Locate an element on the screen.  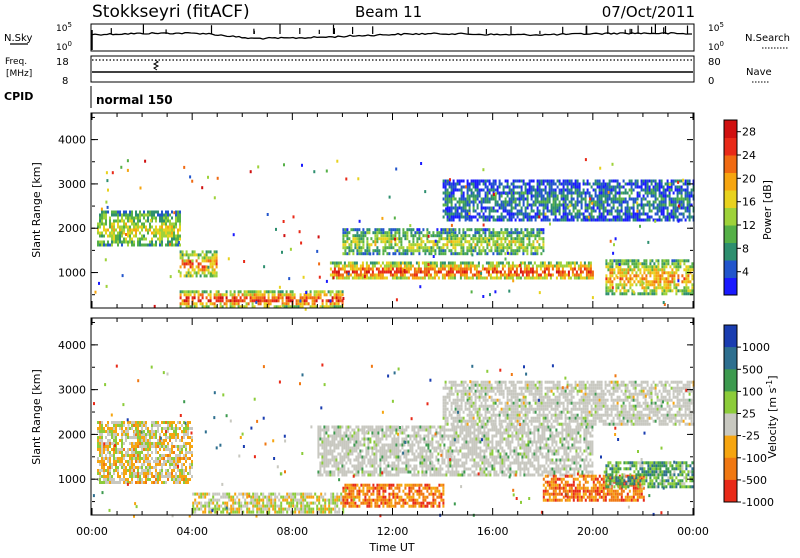
velocity-y-label: Slant Range [km] is located at coordinates (36, 417).